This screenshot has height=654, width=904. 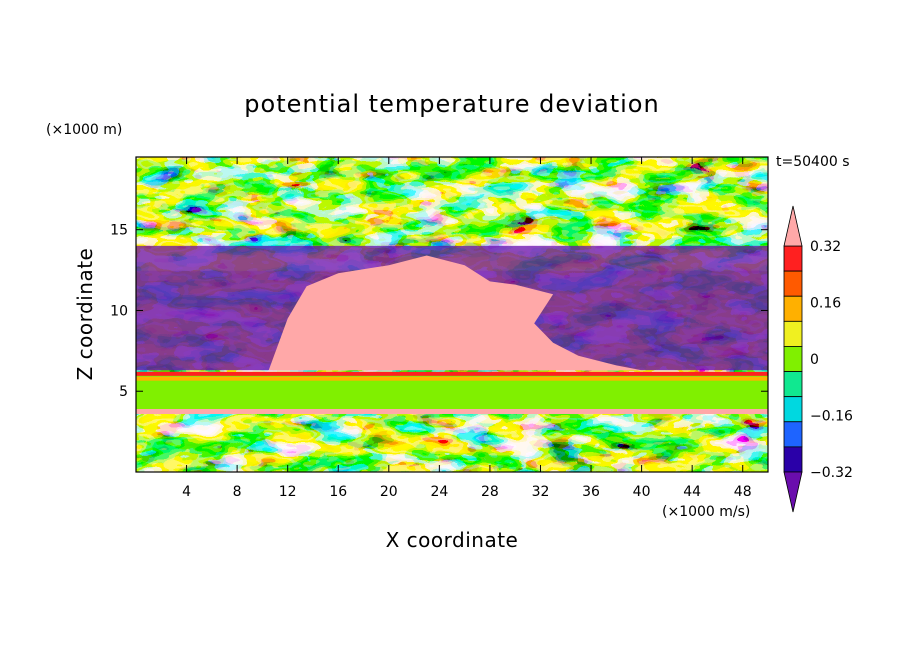 I want to click on colorbar-label: 0.32, so click(x=825, y=247).